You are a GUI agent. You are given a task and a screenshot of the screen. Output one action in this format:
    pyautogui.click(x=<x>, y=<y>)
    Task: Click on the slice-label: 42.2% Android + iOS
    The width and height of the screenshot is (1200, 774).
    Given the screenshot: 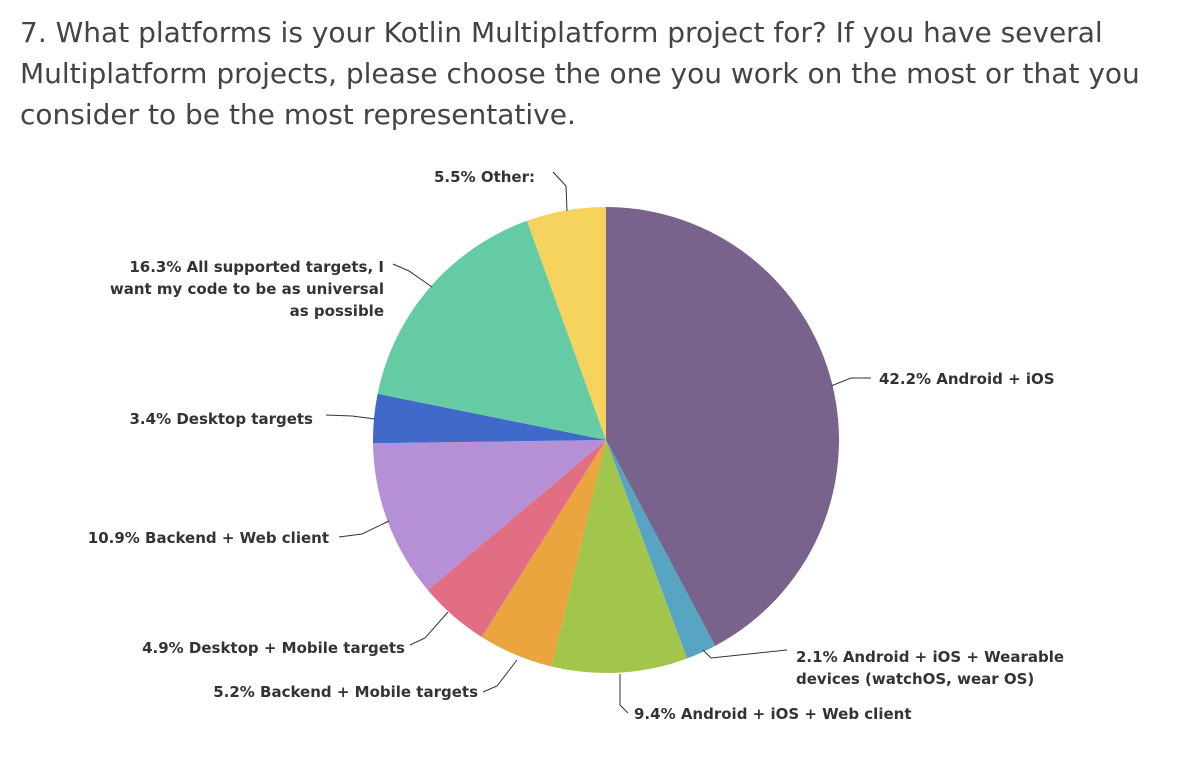 What is the action you would take?
    pyautogui.click(x=967, y=379)
    